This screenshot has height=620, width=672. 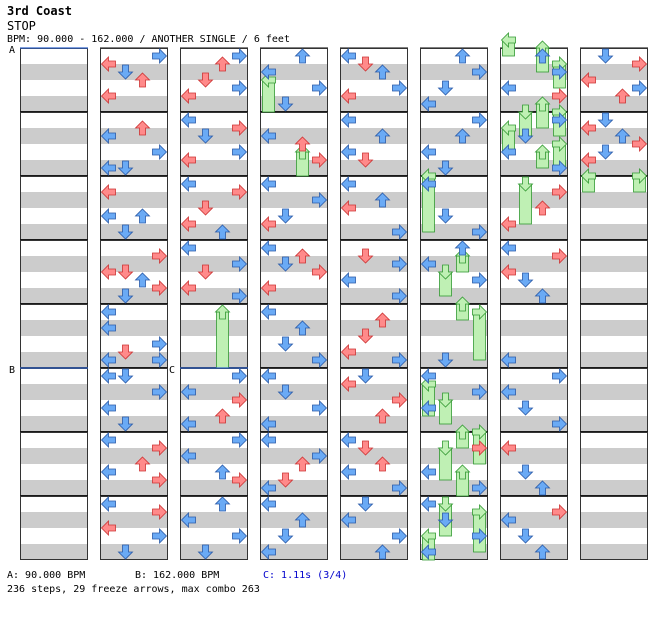 What do you see at coordinates (542, 104) in the screenshot?
I see `freeze-head-up-icon` at bounding box center [542, 104].